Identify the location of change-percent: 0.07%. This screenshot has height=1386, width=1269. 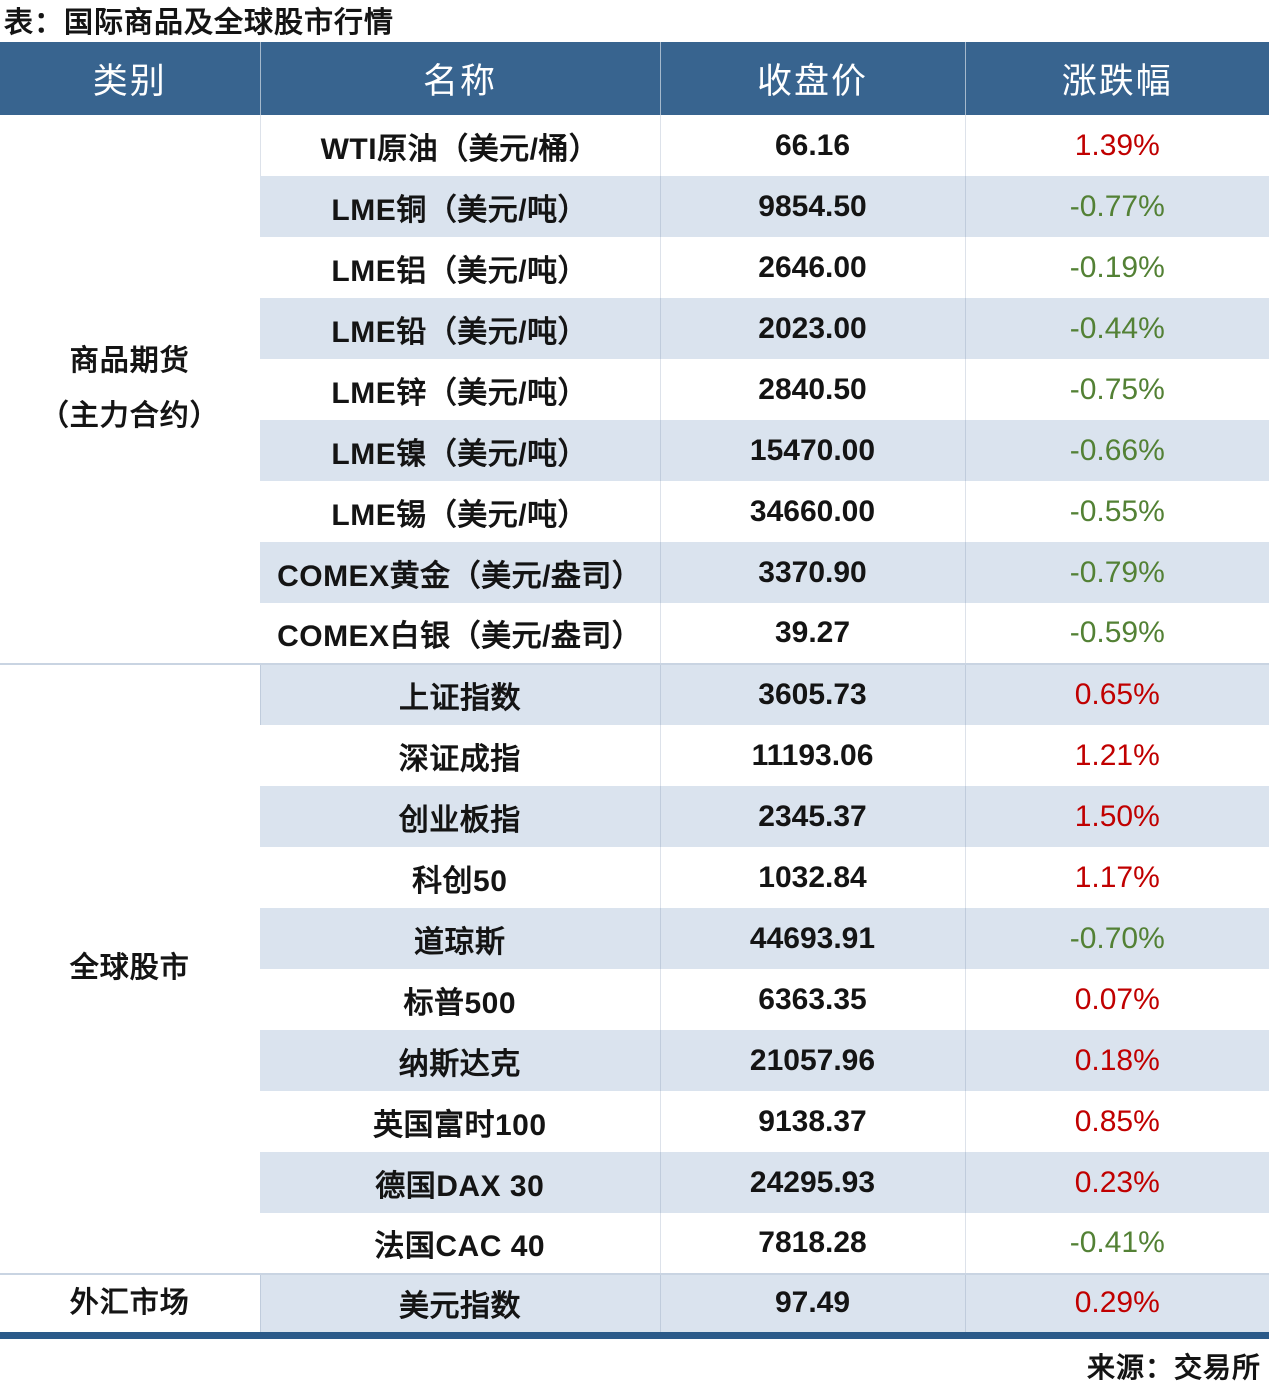
(1116, 999).